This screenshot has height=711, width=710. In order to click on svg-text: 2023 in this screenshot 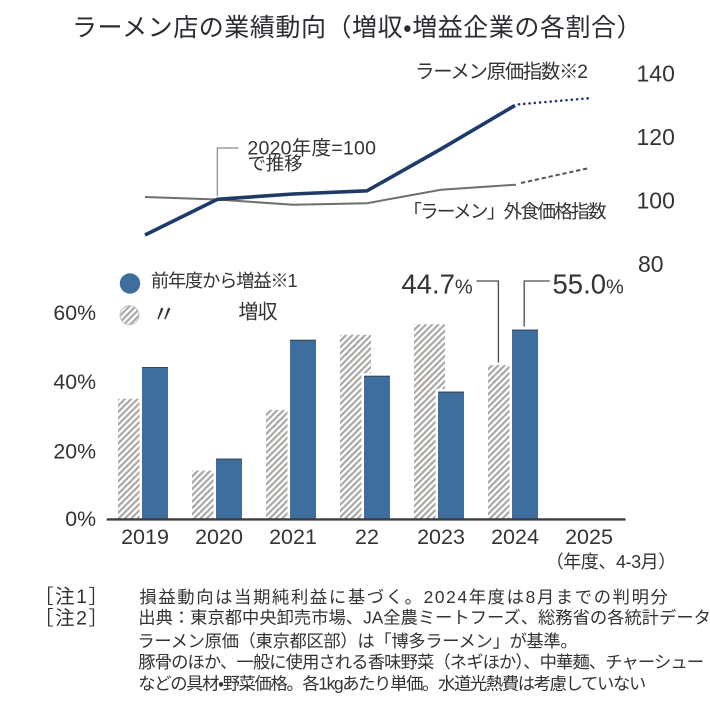, I will do `click(441, 537)`.